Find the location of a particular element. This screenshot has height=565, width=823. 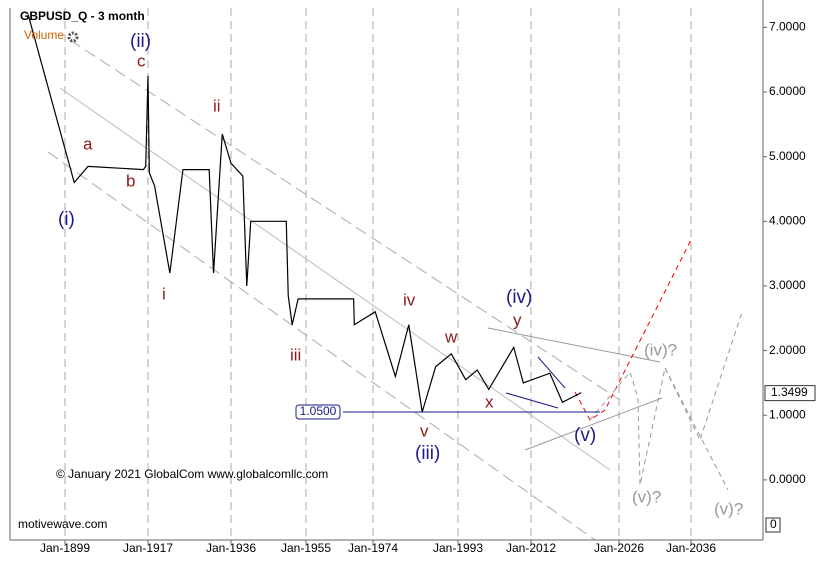

wave-label: (iv) is located at coordinates (519, 297).